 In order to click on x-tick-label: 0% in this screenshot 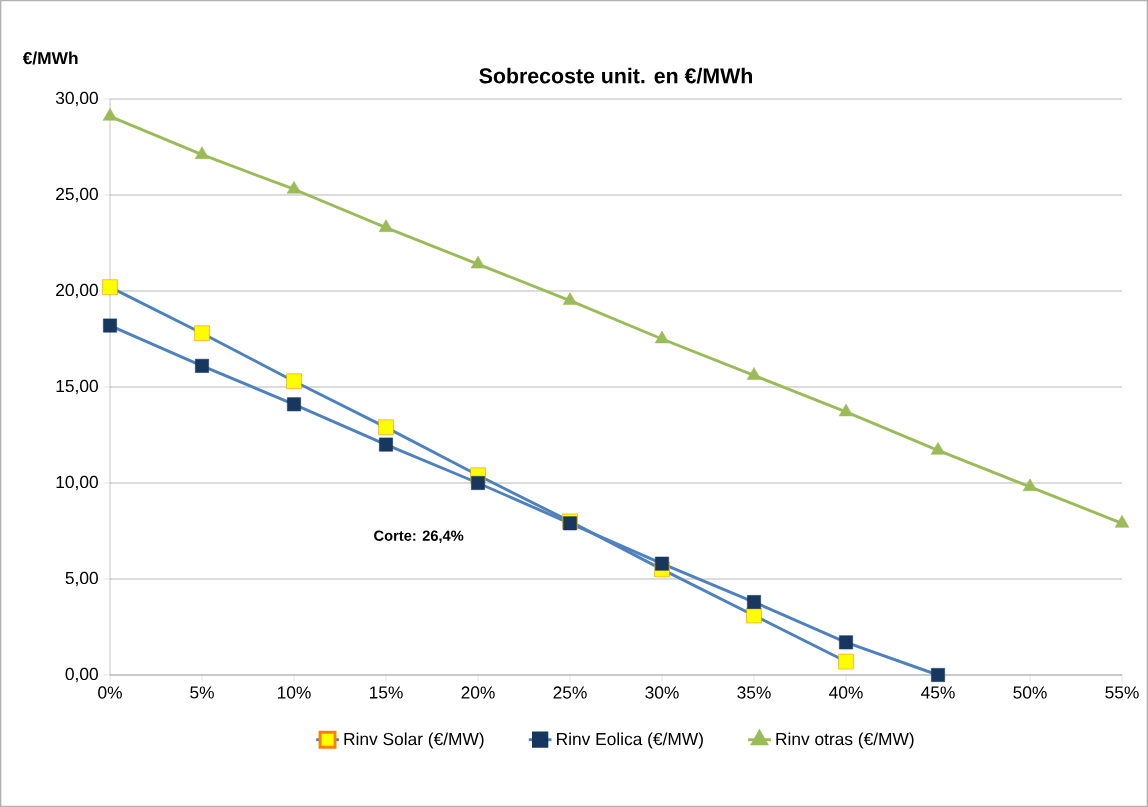, I will do `click(110, 692)`.